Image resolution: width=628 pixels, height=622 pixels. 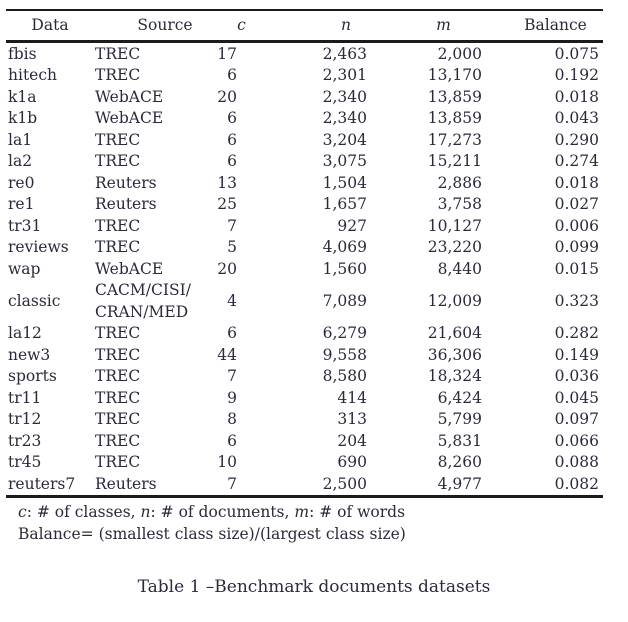 I want to click on cell-n: 1,657, so click(x=344, y=204).